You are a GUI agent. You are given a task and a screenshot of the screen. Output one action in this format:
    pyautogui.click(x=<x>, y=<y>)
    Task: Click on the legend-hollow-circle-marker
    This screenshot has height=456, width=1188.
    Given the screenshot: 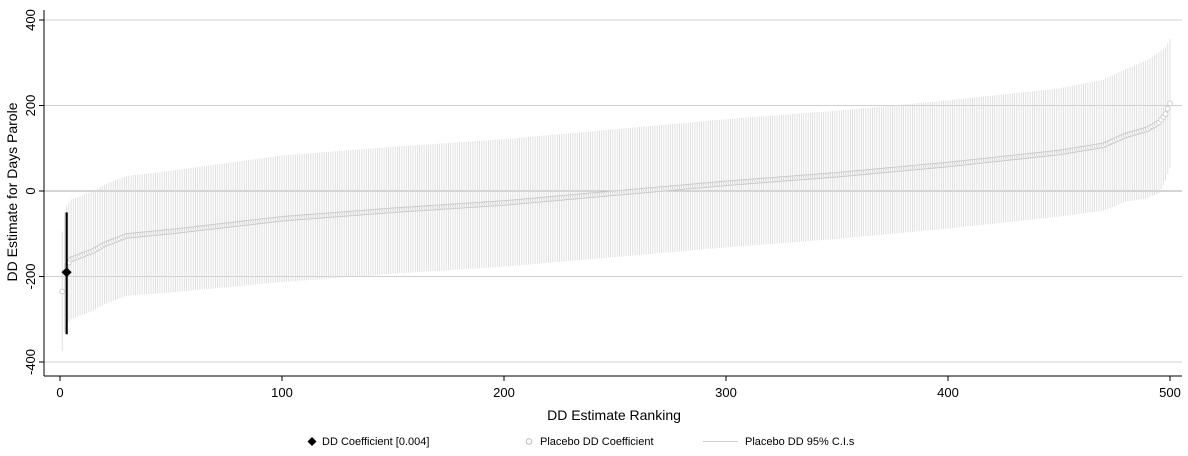 What is the action you would take?
    pyautogui.click(x=529, y=441)
    